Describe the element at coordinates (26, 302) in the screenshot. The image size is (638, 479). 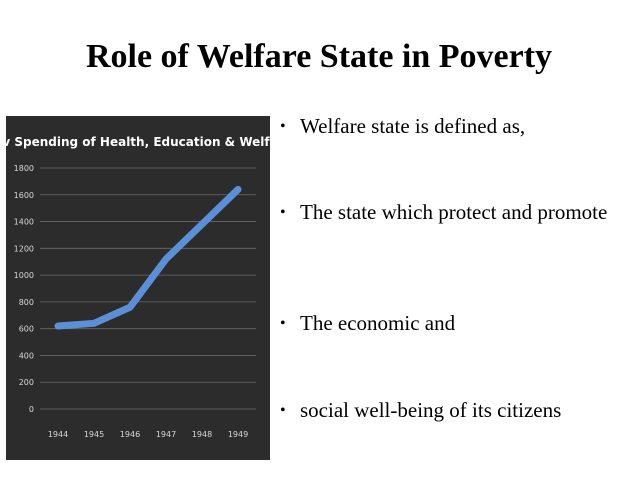
I see `y-tick-label: 800` at that location.